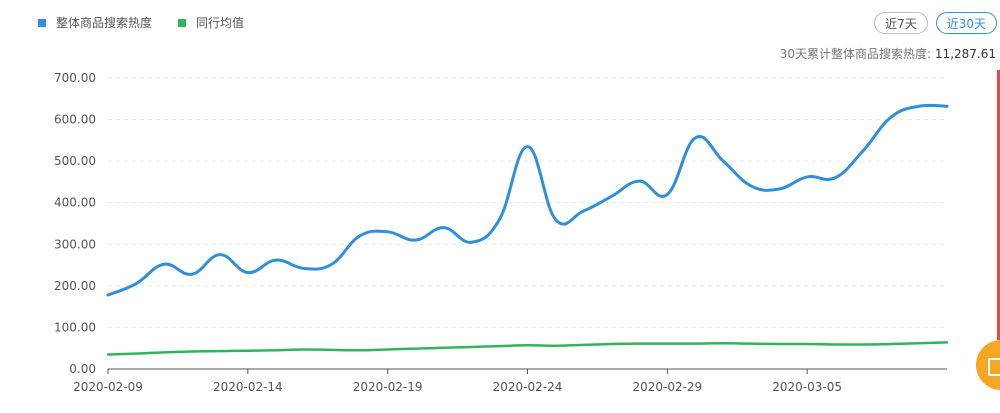  Describe the element at coordinates (388, 387) in the screenshot. I see `x-tick-label: 2020-02-19` at that location.